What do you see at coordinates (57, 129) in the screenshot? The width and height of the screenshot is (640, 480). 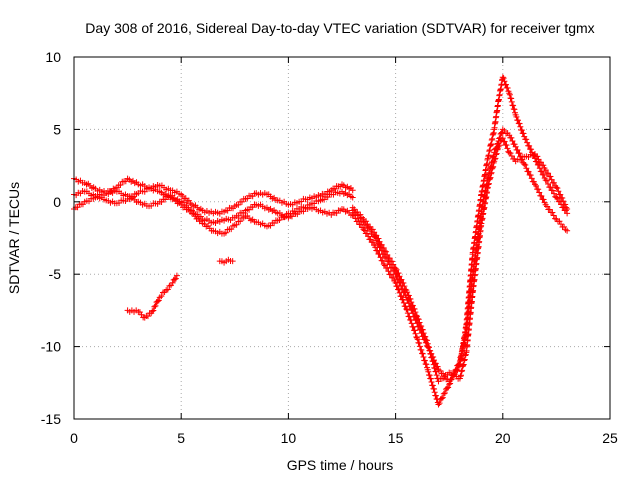 I see `y-tick-label: 5` at bounding box center [57, 129].